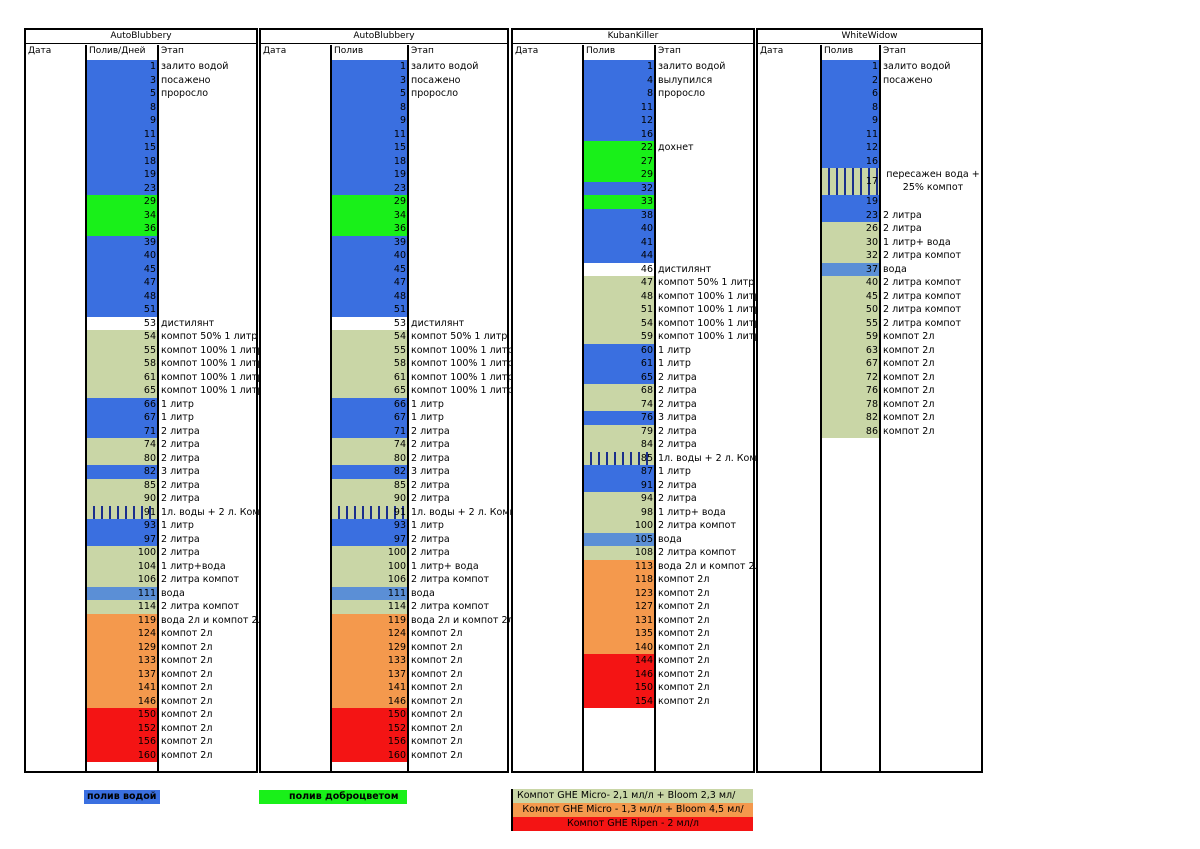 The width and height of the screenshot is (1200, 849). What do you see at coordinates (619, 674) in the screenshot?
I see `watering-day-cell: 146` at bounding box center [619, 674].